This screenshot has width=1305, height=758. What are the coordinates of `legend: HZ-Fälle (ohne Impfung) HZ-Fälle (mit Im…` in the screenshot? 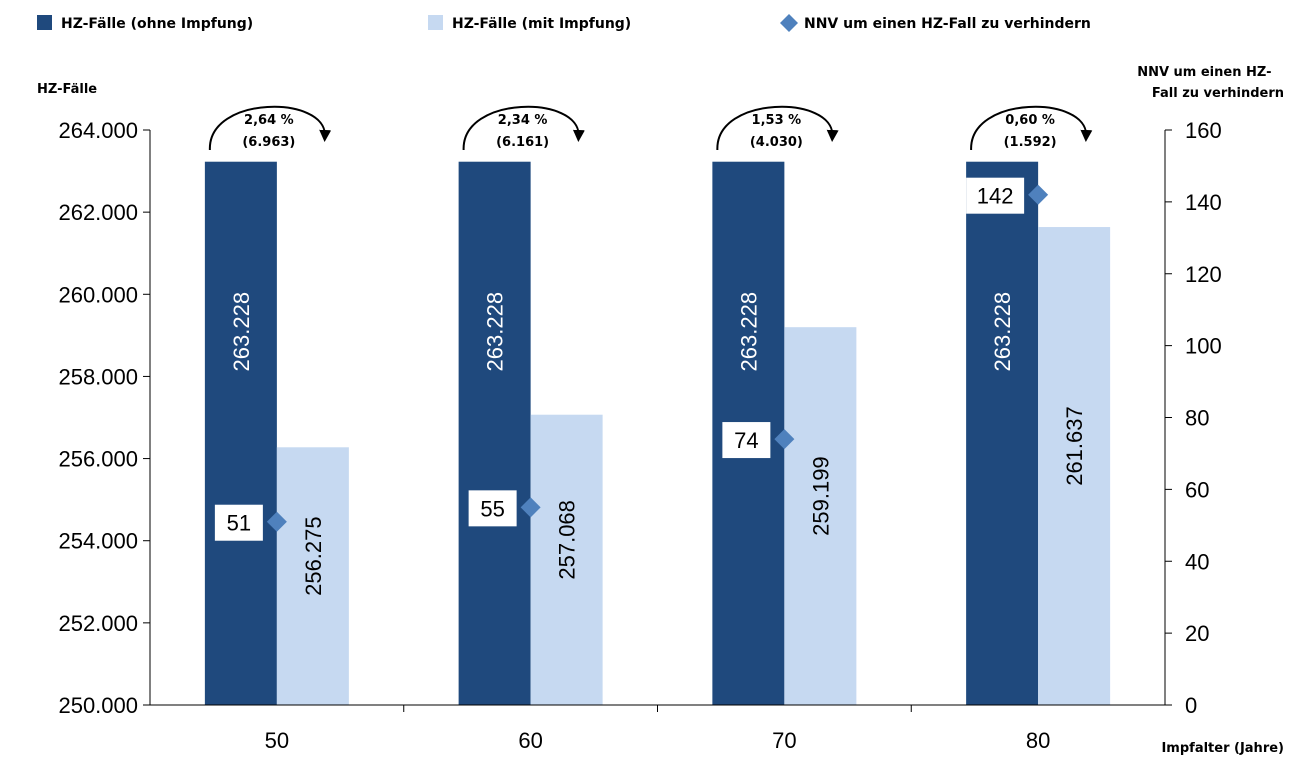 It's located at (564, 23).